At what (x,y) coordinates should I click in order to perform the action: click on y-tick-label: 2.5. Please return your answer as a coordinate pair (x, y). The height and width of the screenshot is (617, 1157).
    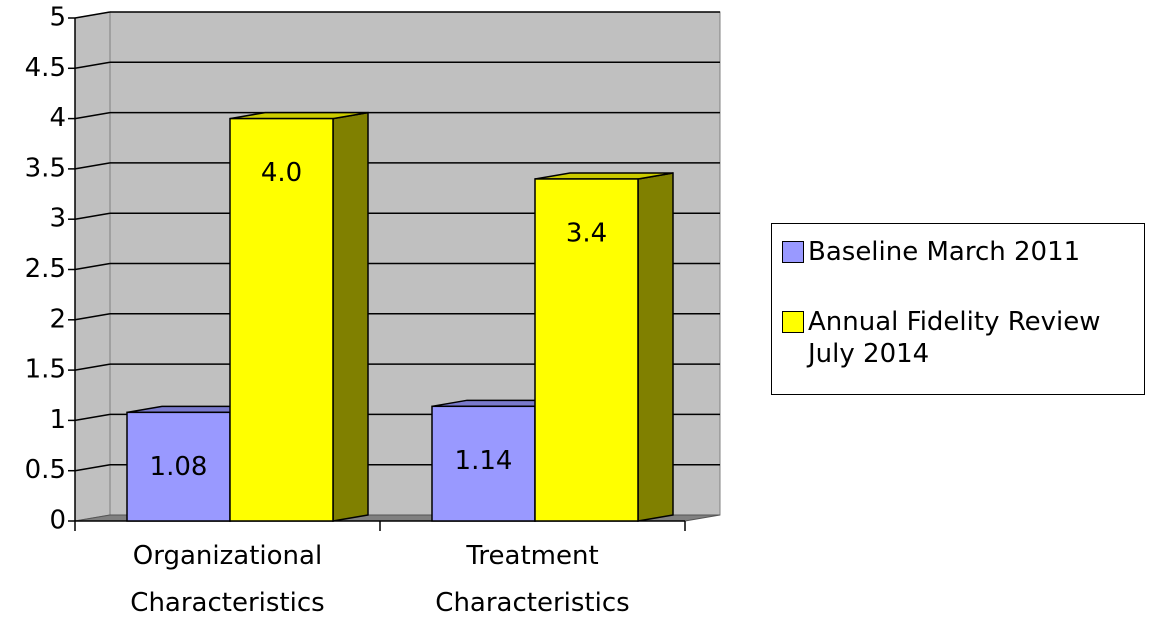
    Looking at the image, I should click on (45, 269).